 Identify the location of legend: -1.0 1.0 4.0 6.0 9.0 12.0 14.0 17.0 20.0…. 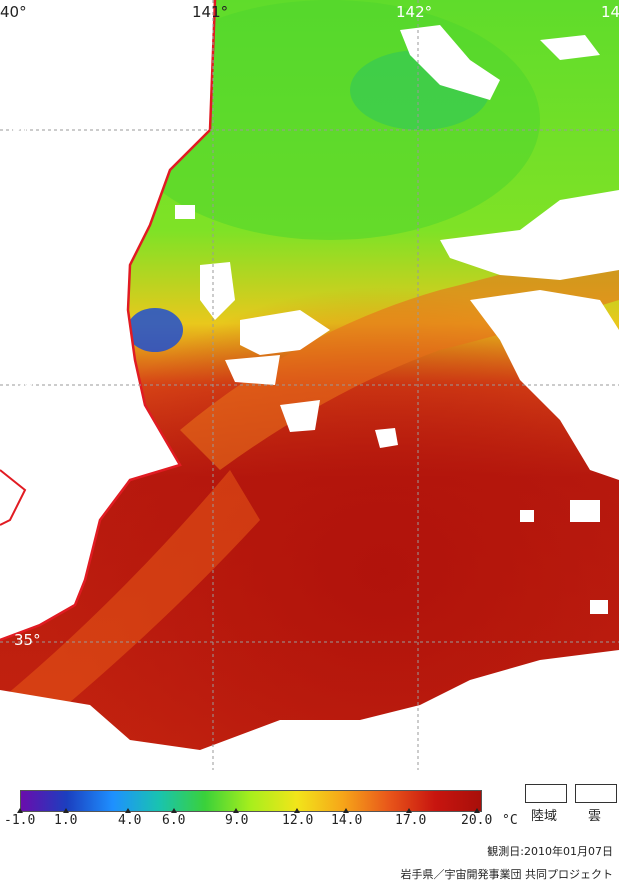
(309, 825).